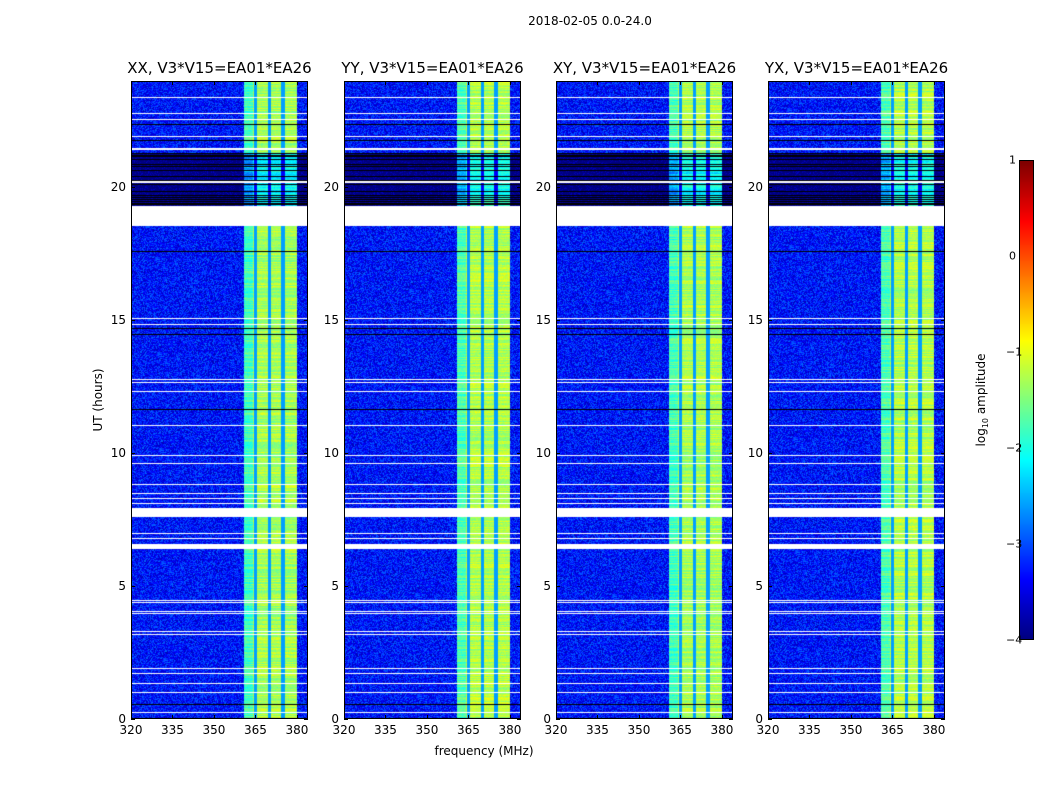 The image size is (1050, 800). Describe the element at coordinates (1012, 160) in the screenshot. I see `colorbar-tick-label: 1` at that location.